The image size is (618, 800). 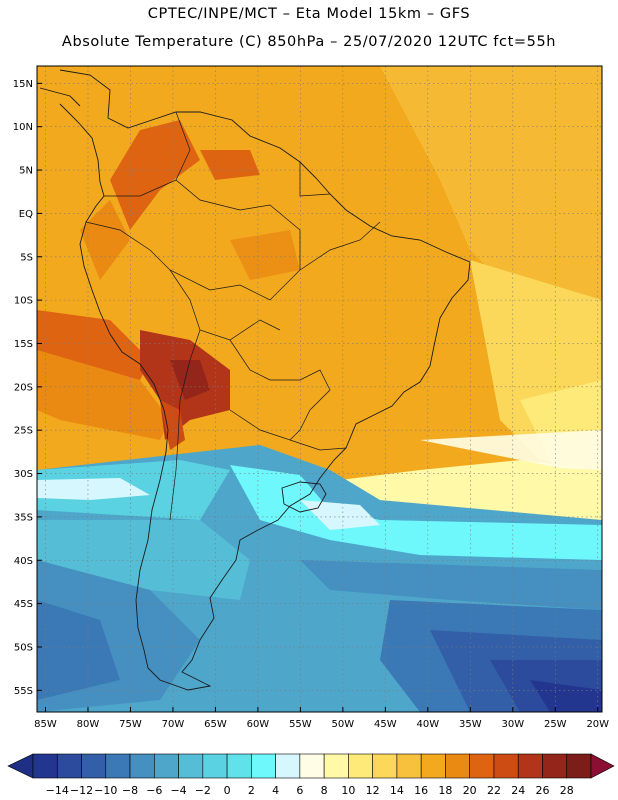 I want to click on lat-tick-label: 5N, so click(x=26, y=171).